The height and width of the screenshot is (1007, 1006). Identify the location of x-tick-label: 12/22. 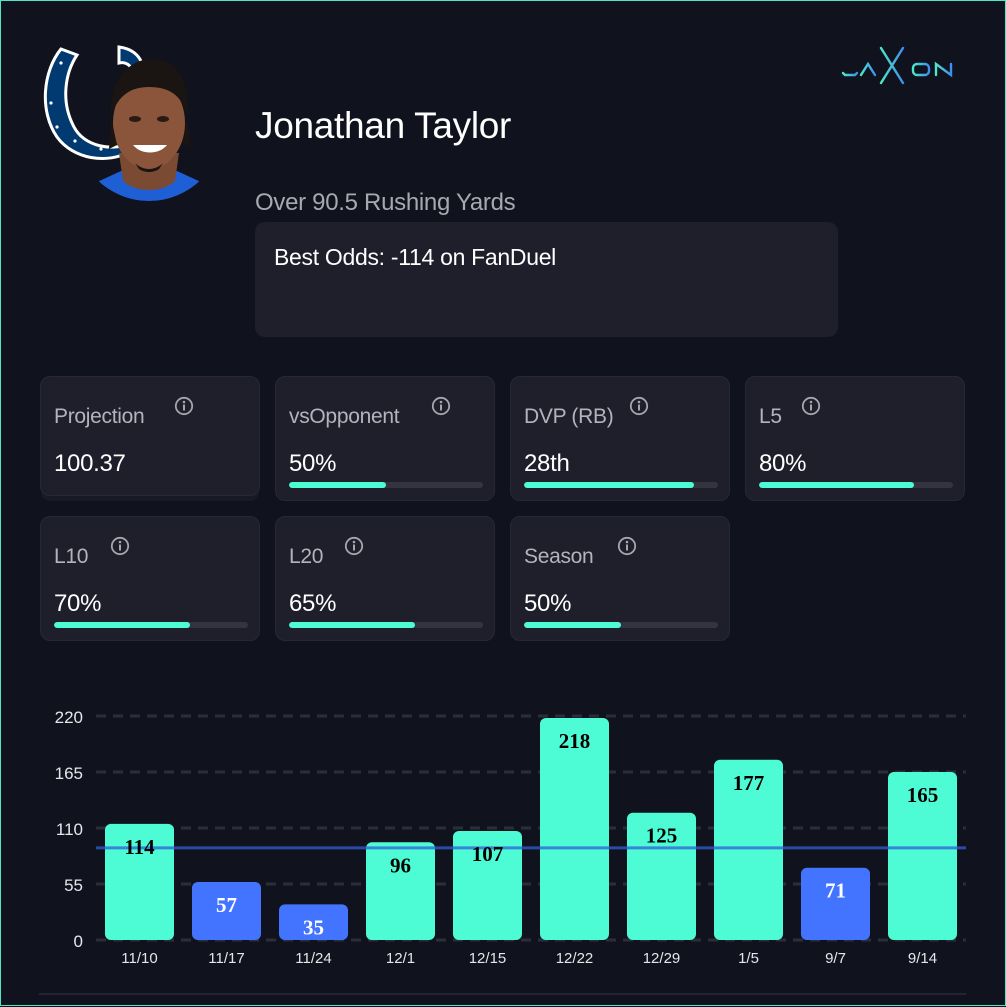
(575, 958).